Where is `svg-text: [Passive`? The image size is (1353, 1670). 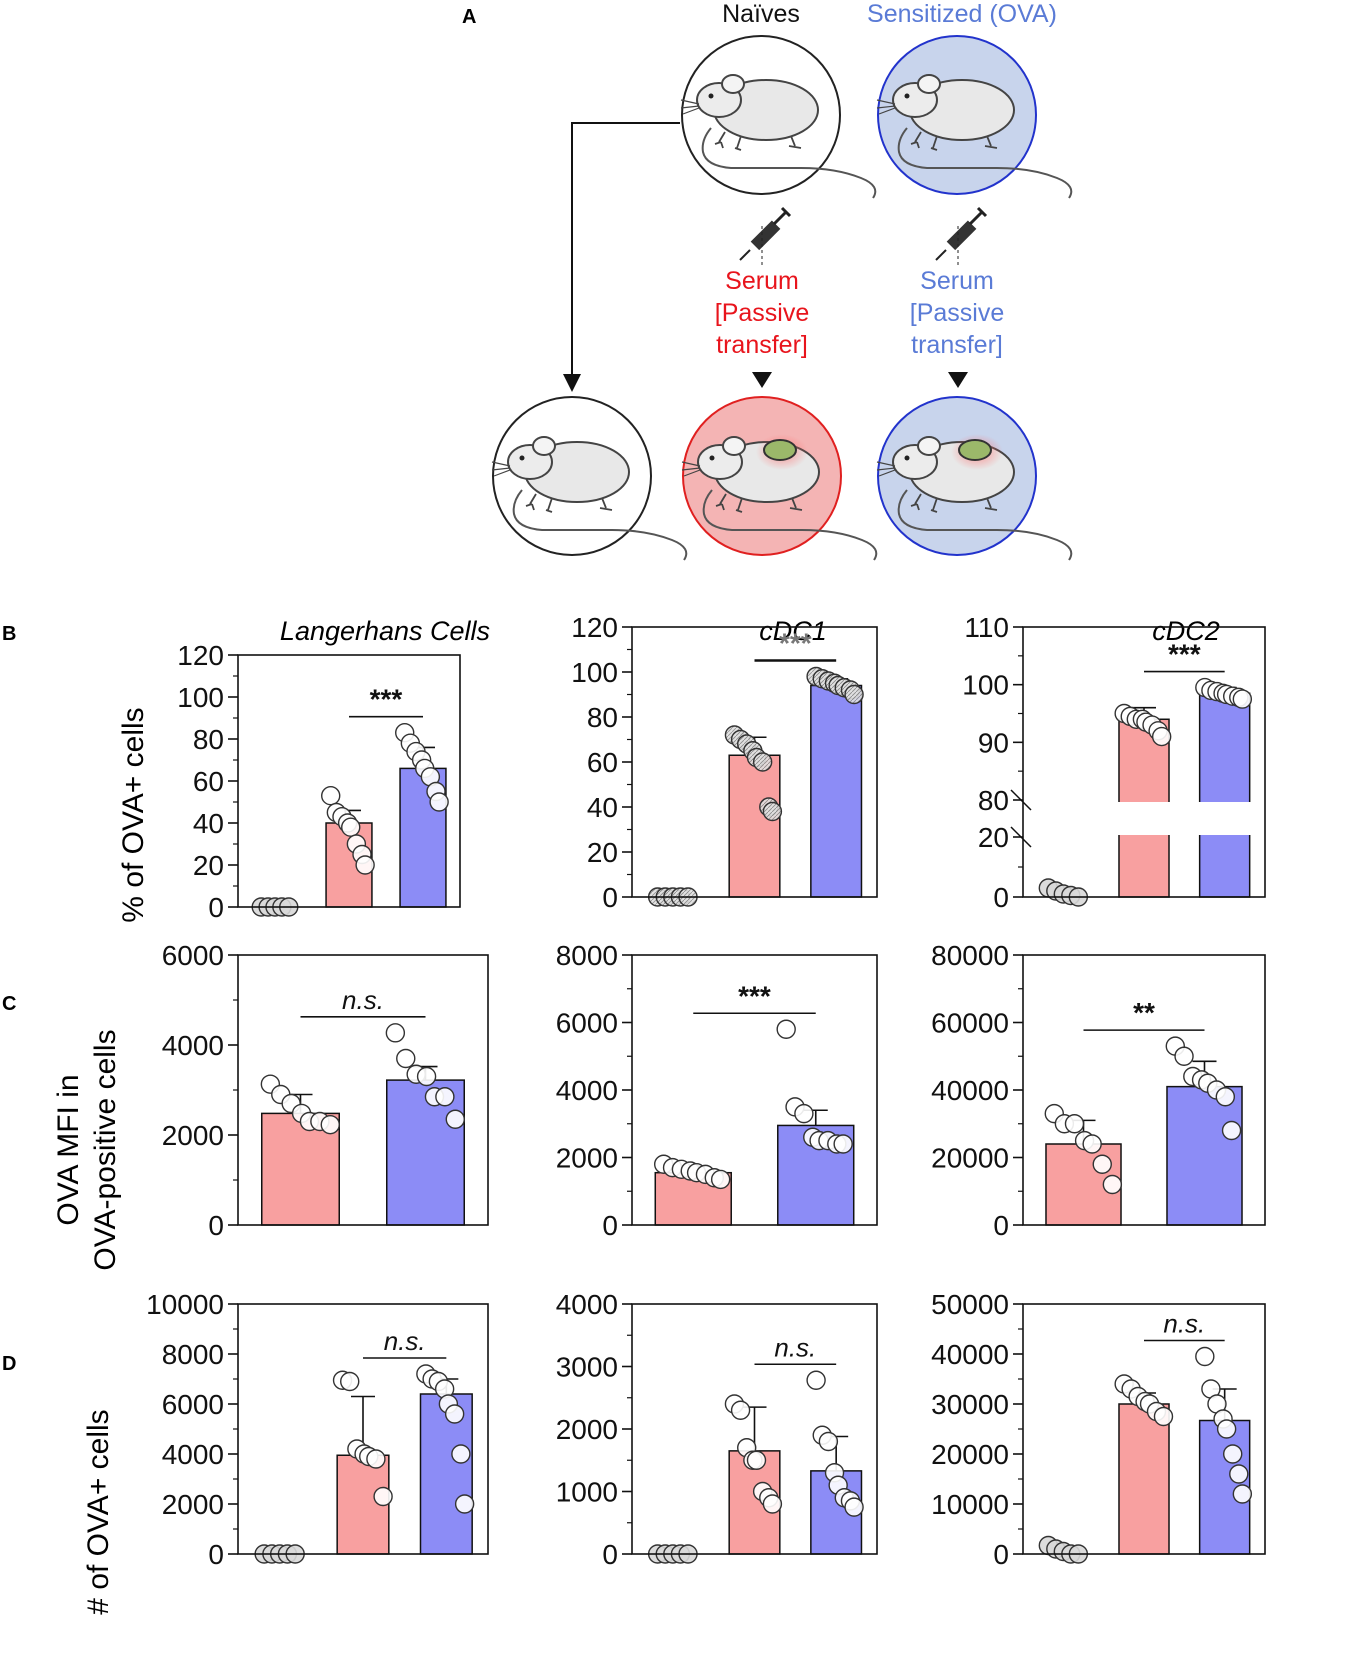 svg-text: [Passive is located at coordinates (957, 313).